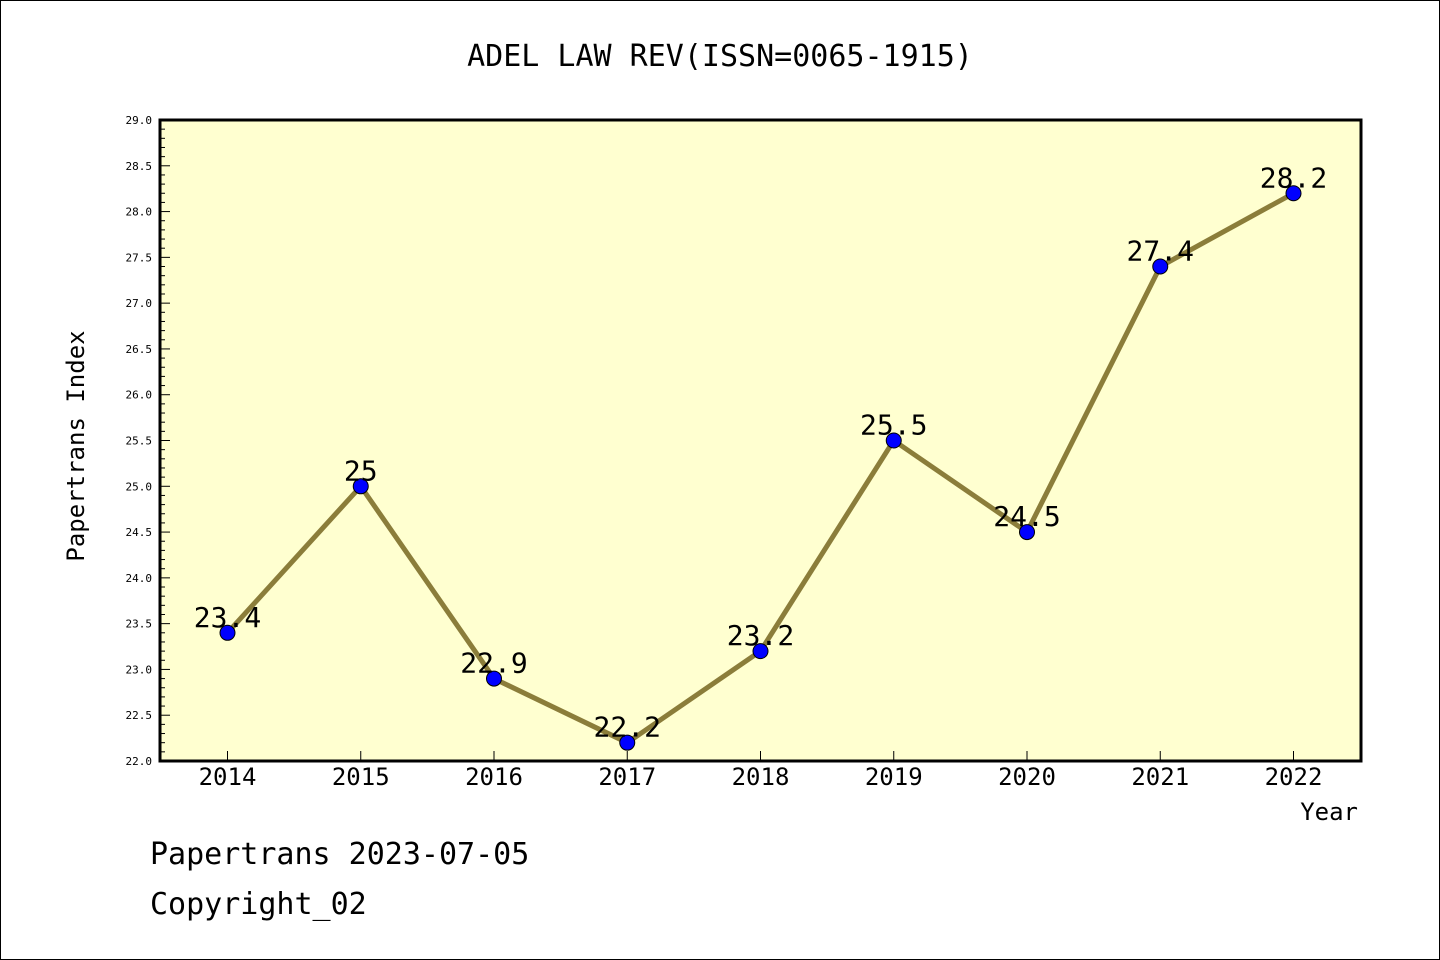 This screenshot has width=1440, height=960. What do you see at coordinates (760, 635) in the screenshot?
I see `data-point-label: 23.2` at bounding box center [760, 635].